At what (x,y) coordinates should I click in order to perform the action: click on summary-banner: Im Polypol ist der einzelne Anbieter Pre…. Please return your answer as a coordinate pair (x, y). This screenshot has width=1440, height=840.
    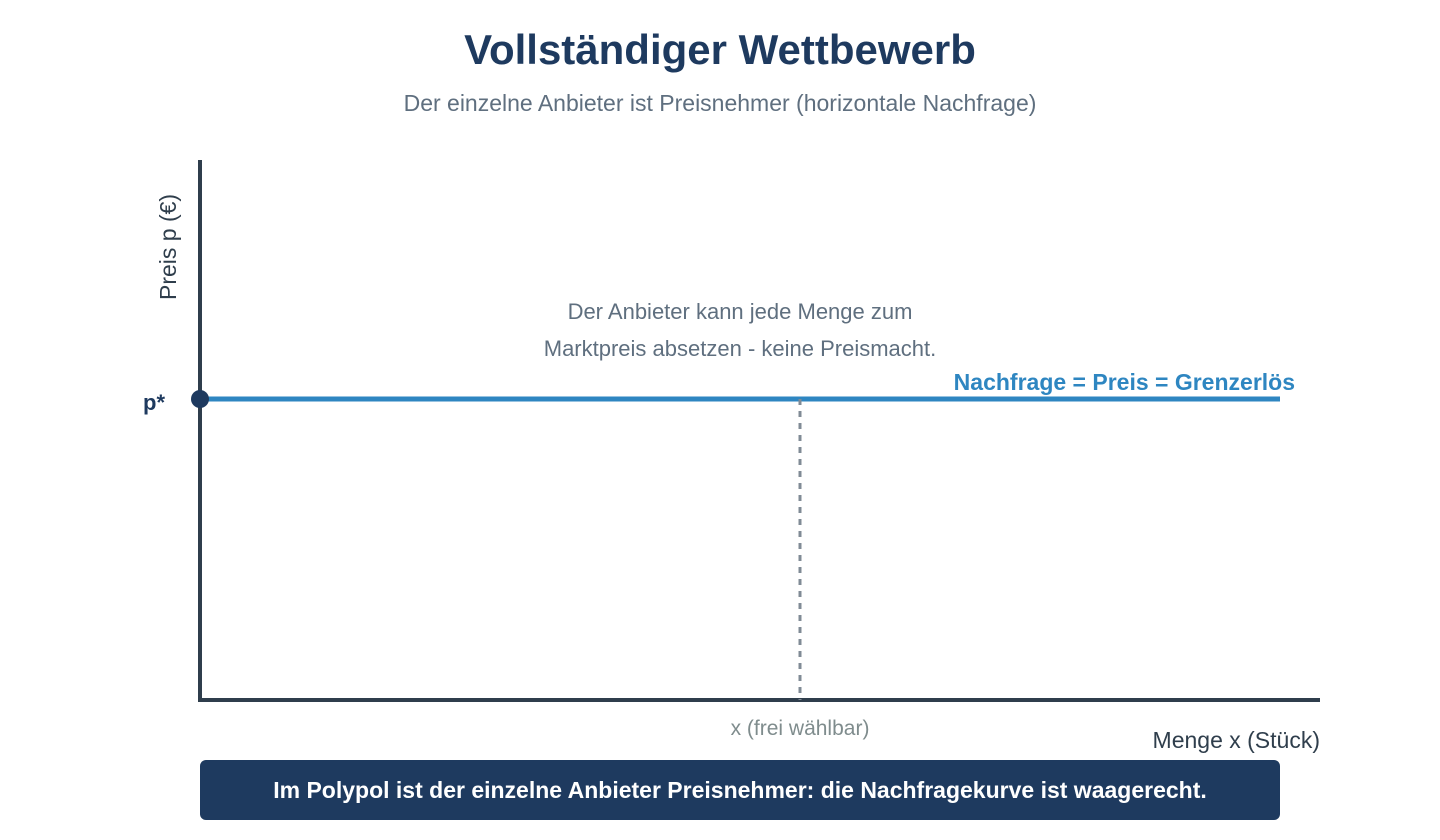
    Looking at the image, I should click on (740, 790).